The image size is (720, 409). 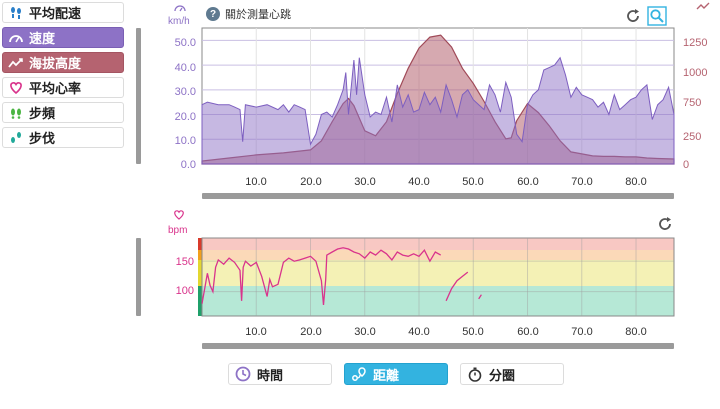 What do you see at coordinates (695, 43) in the screenshot?
I see `y2-tick-label: 1250` at bounding box center [695, 43].